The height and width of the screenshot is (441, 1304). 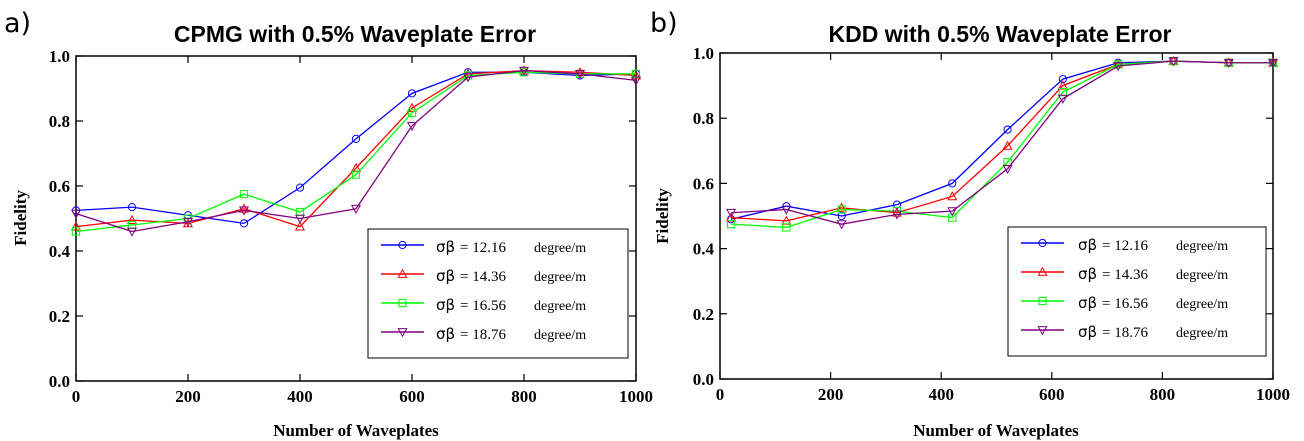 What do you see at coordinates (1125, 275) in the screenshot?
I see `legend-value: = 14.36` at bounding box center [1125, 275].